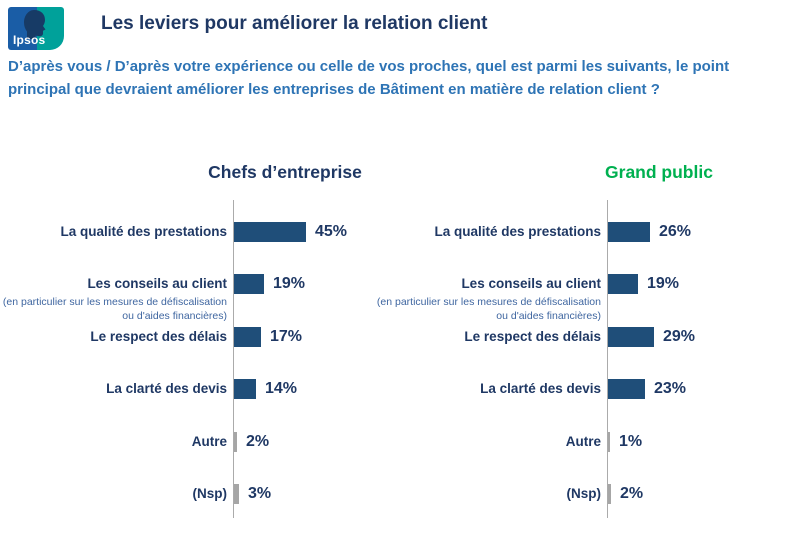  What do you see at coordinates (331, 231) in the screenshot?
I see `value-label: 45%` at bounding box center [331, 231].